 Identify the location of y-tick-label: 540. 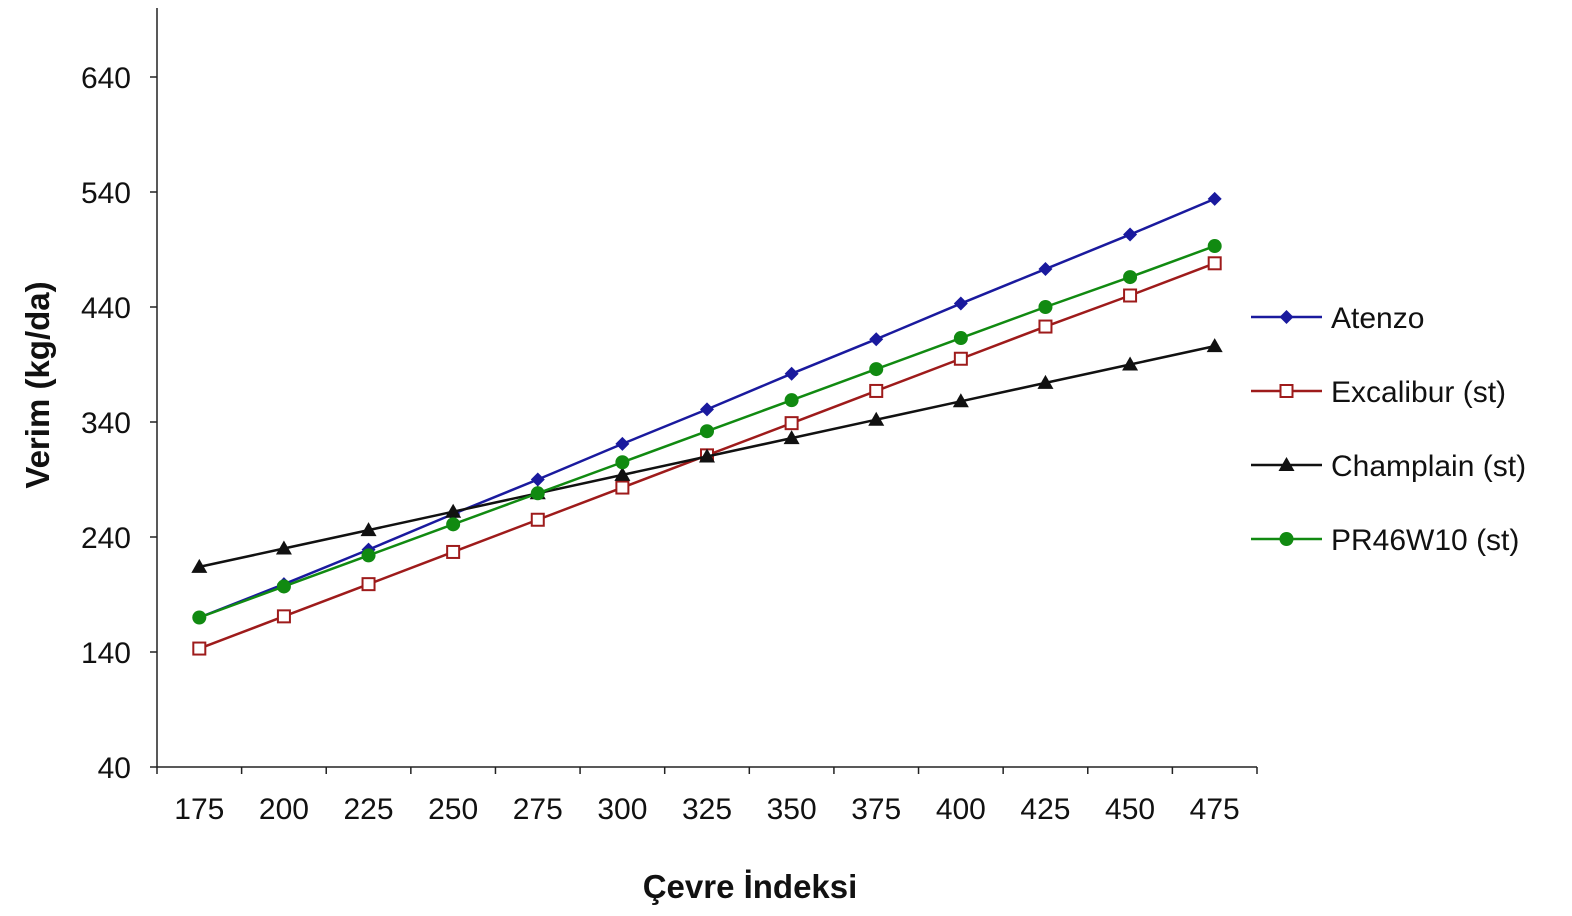
(106, 193).